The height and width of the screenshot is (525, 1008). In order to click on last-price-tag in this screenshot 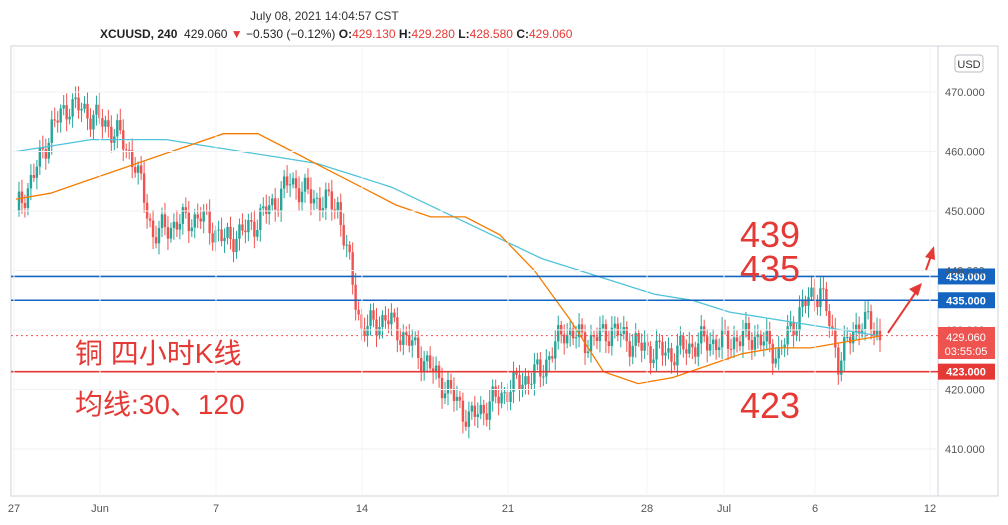, I will do `click(966, 343)`.